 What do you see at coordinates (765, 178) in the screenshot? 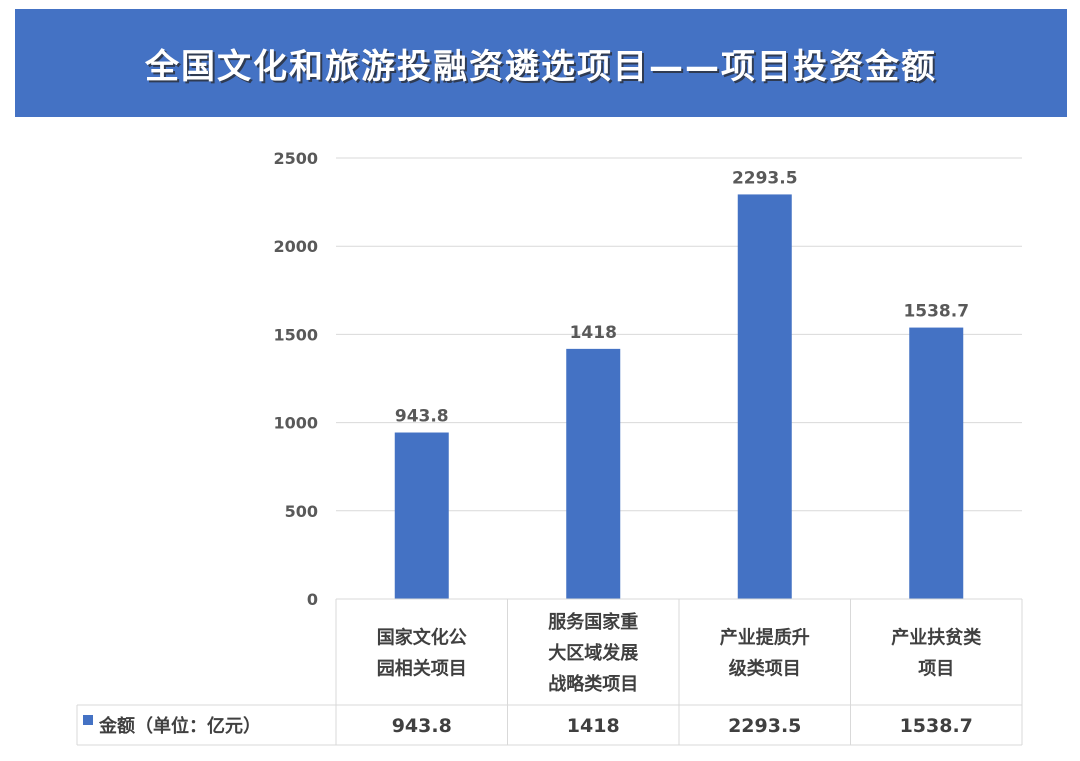
I see `data-label: 2293.5` at bounding box center [765, 178].